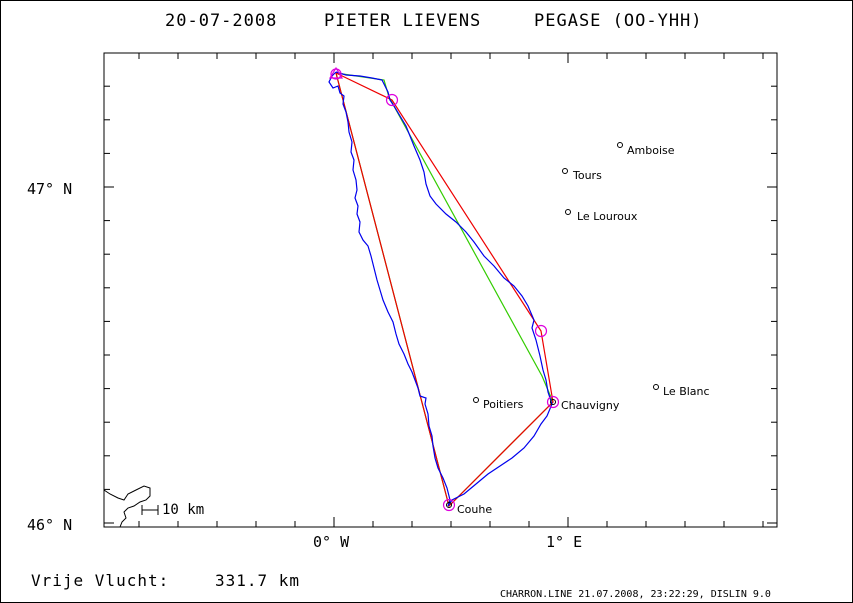  I want to click on turnpoint-3-icon, so click(553, 402).